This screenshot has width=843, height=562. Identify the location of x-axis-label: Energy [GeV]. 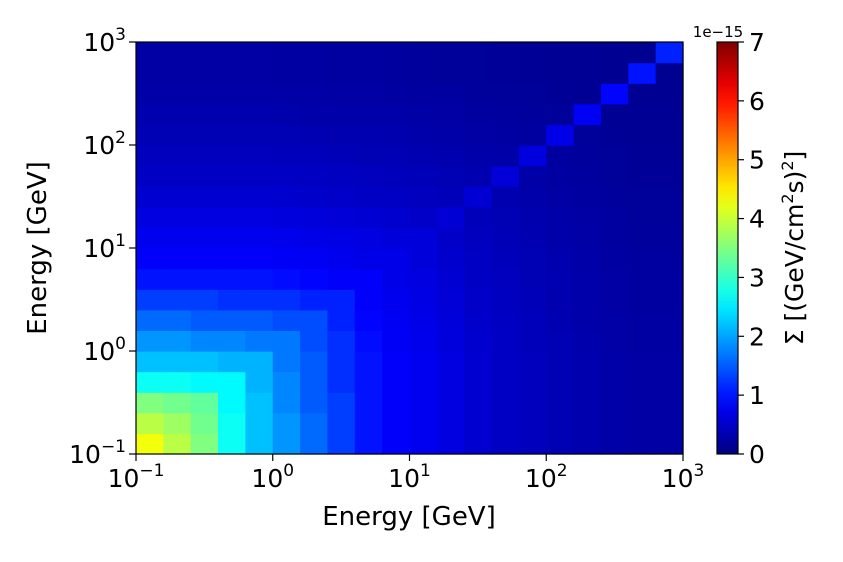
(409, 517).